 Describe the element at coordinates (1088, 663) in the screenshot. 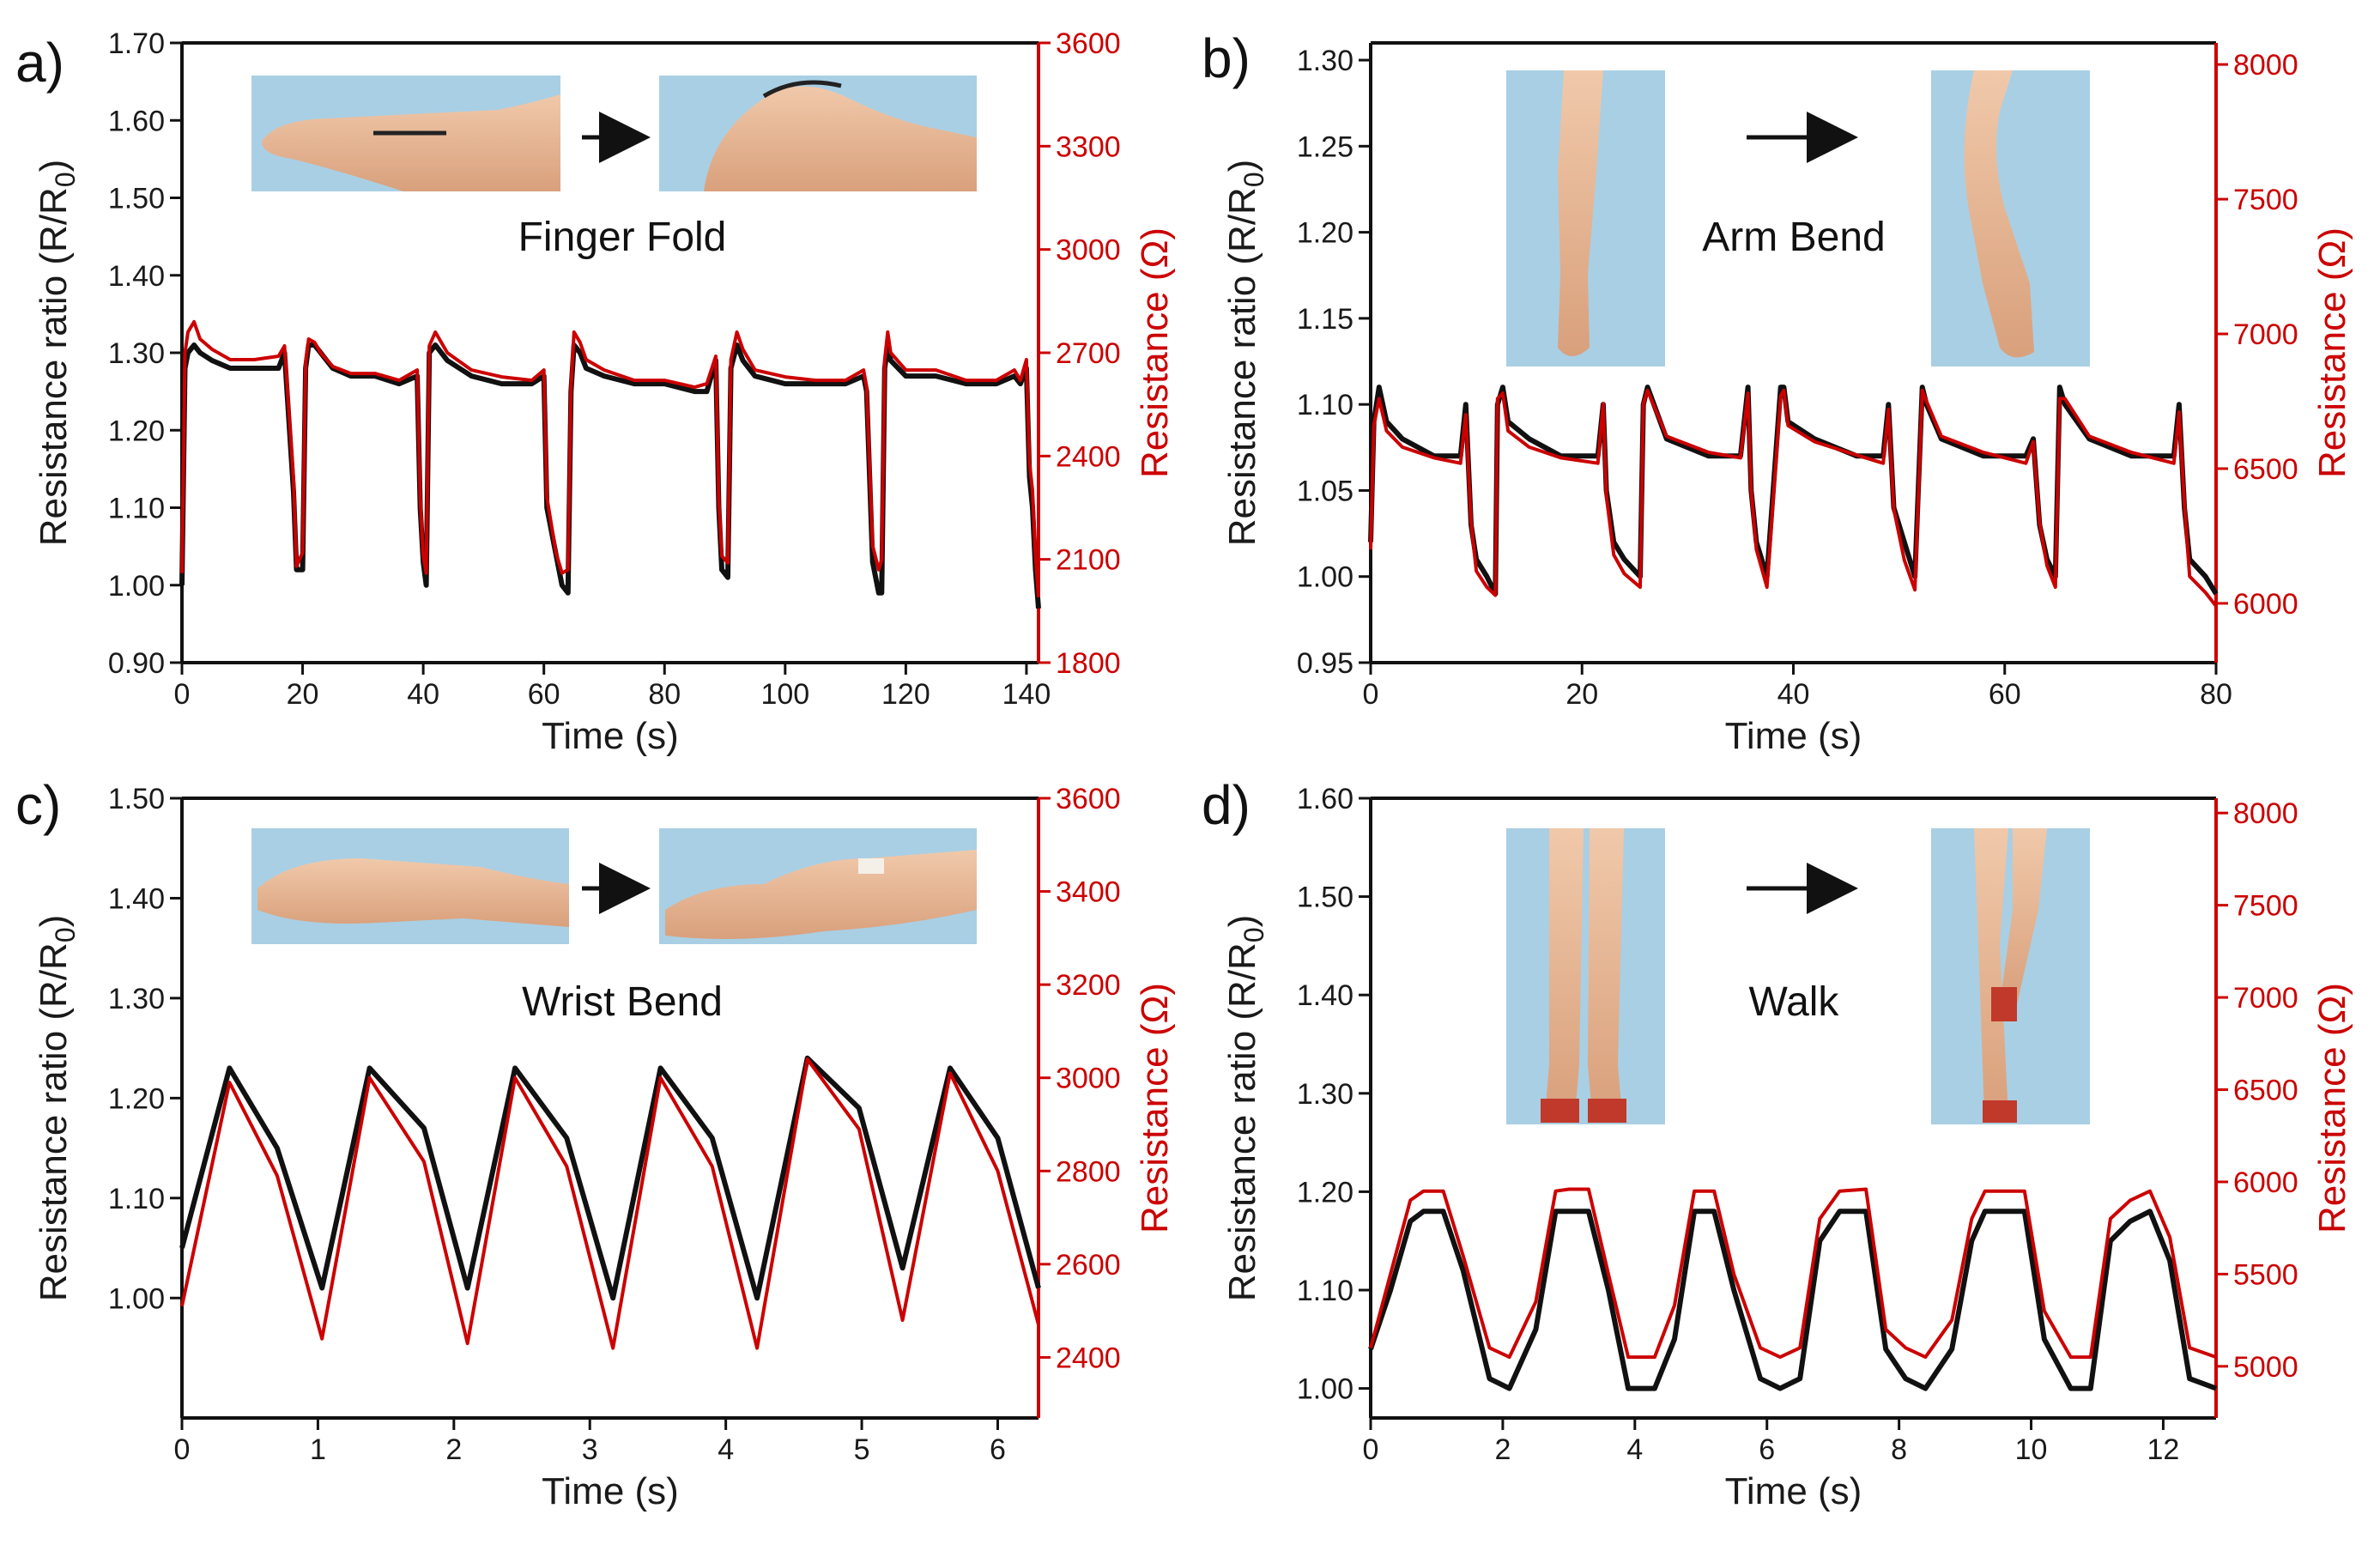

I see `y-right-tick-label: 1800` at that location.